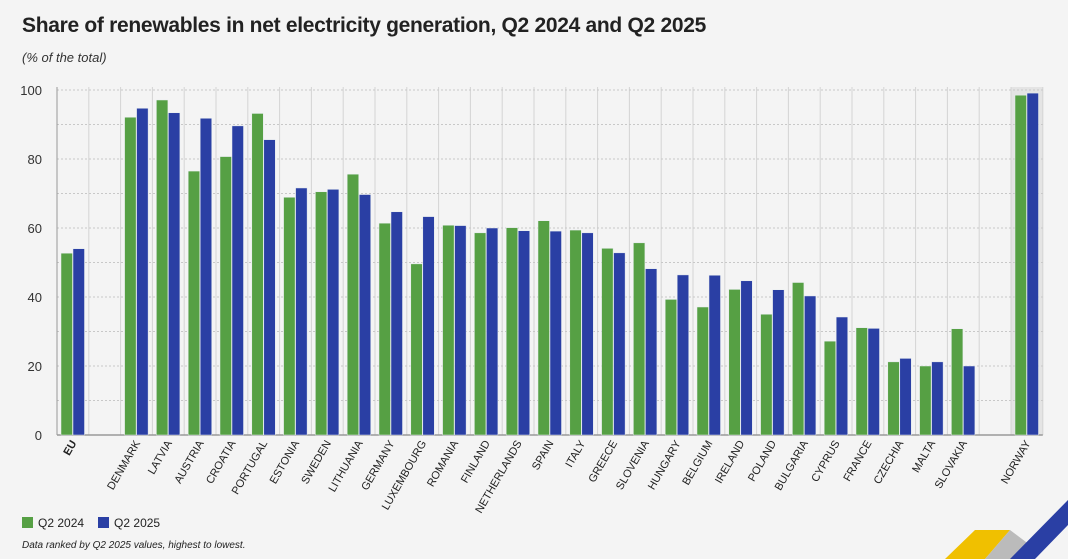 Image resolution: width=1068 pixels, height=559 pixels. Describe the element at coordinates (651, 352) in the screenshot. I see `bar-slovenia-q2-2025` at that location.